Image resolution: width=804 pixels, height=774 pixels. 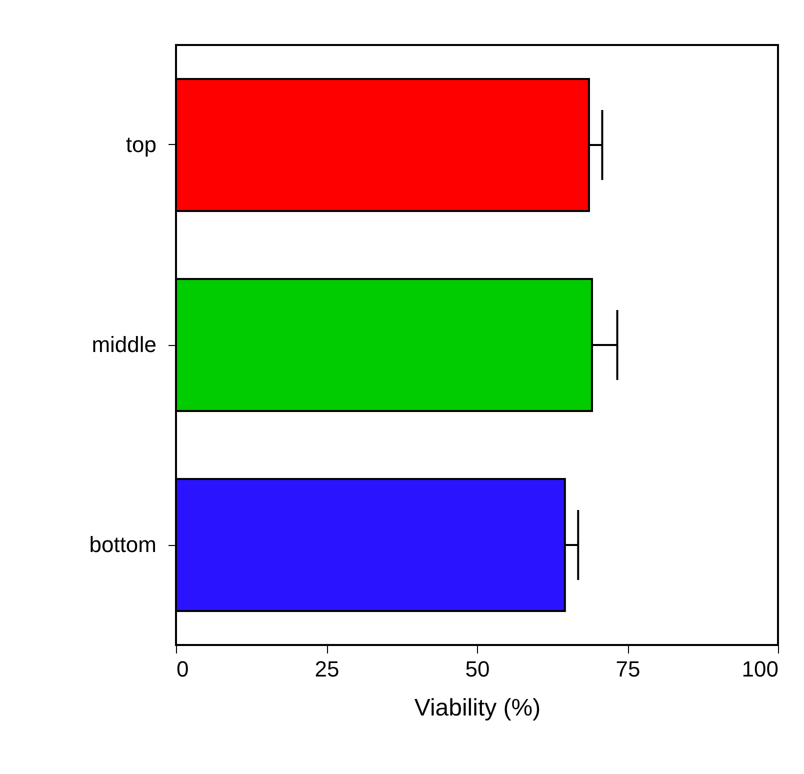 I want to click on x-axis-title: Viability (%), so click(x=477, y=708).